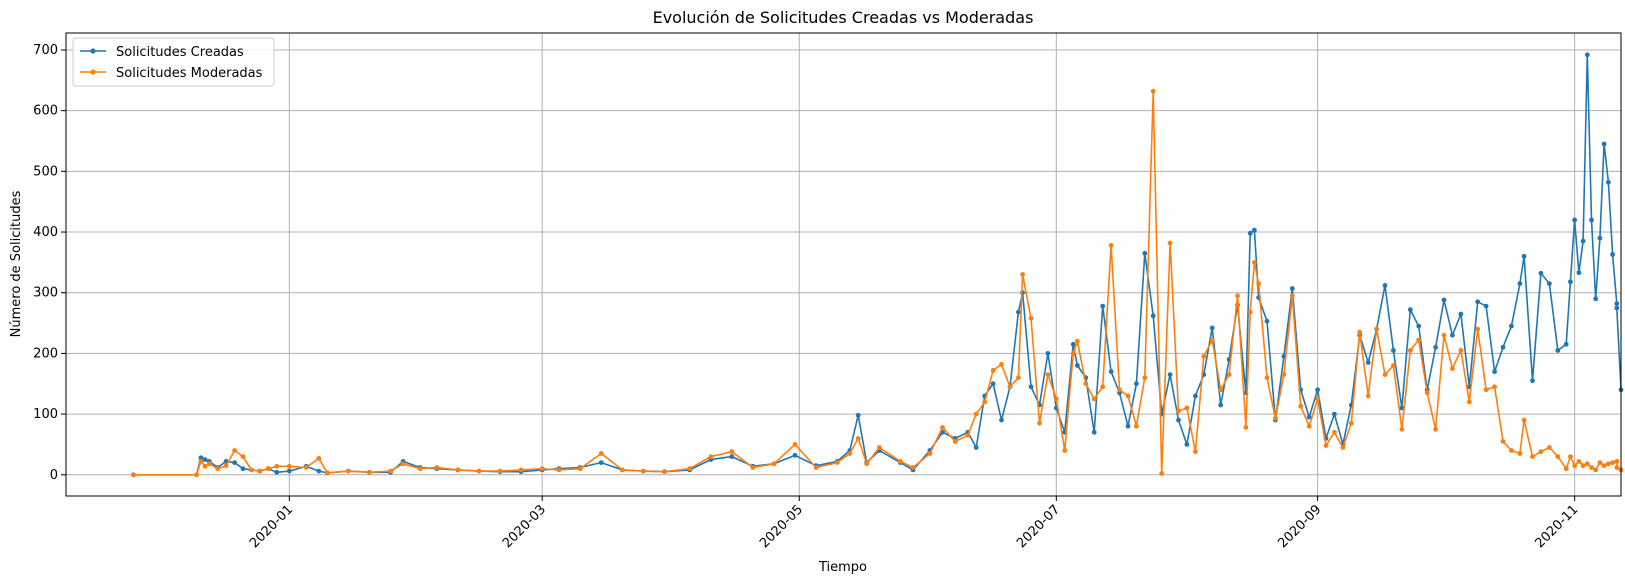 This screenshot has height=584, width=1625. What do you see at coordinates (180, 52) in the screenshot?
I see `legend-label: Solicitudes Creadas` at bounding box center [180, 52].